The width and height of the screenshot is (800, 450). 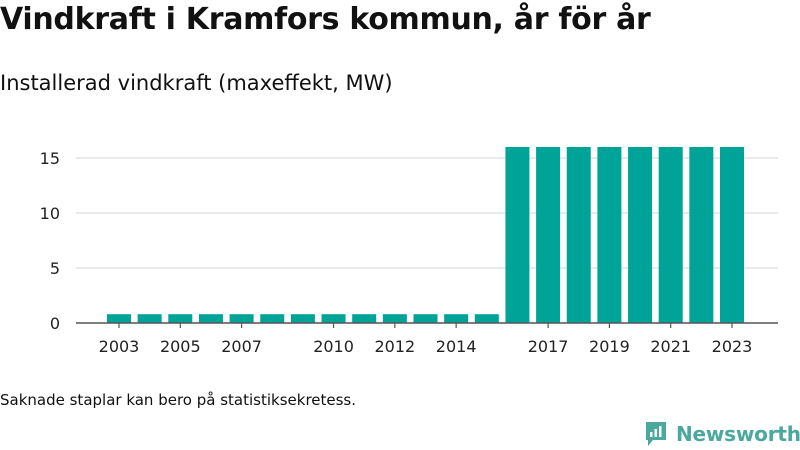 I want to click on bar-2021, so click(x=670, y=235).